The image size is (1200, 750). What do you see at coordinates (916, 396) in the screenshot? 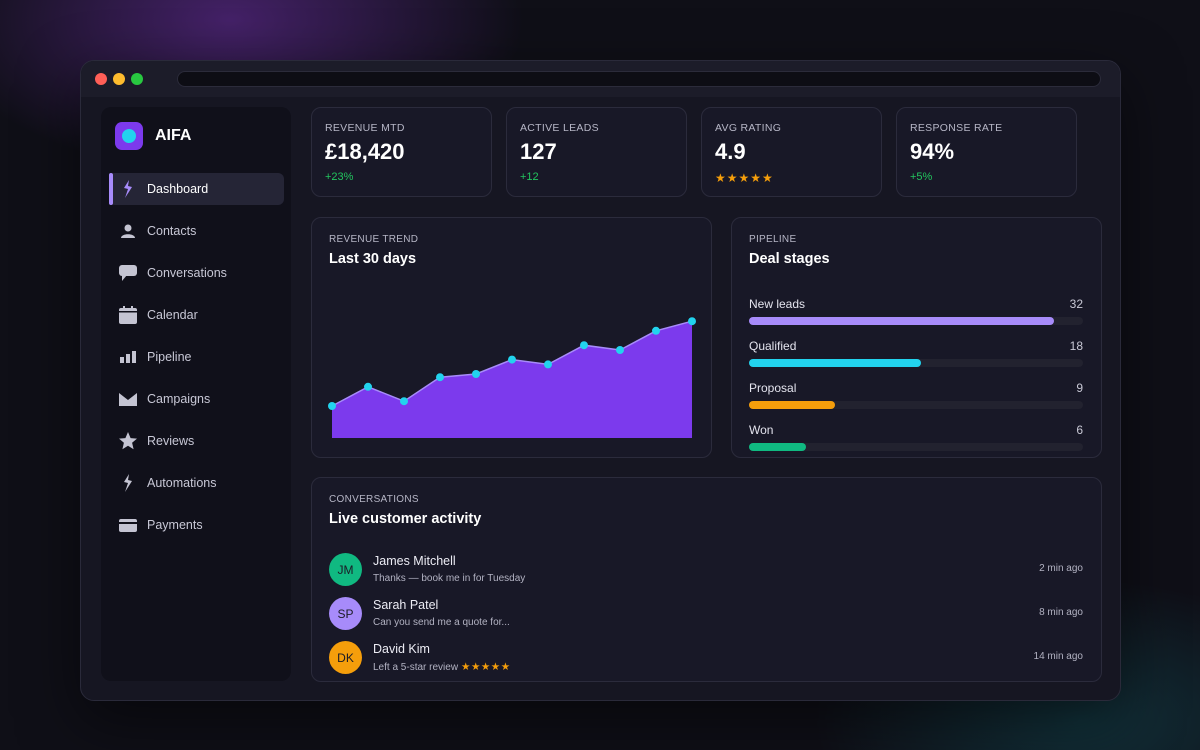
I see `pipeline-stage-proposal: Proposal 9` at bounding box center [916, 396].